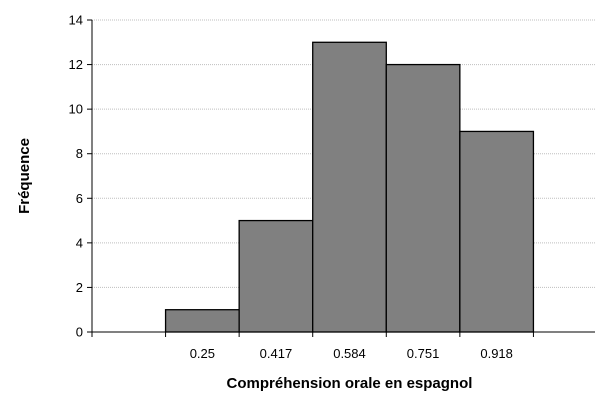 The image size is (595, 394). I want to click on y-tick-label: 14, so click(76, 20).